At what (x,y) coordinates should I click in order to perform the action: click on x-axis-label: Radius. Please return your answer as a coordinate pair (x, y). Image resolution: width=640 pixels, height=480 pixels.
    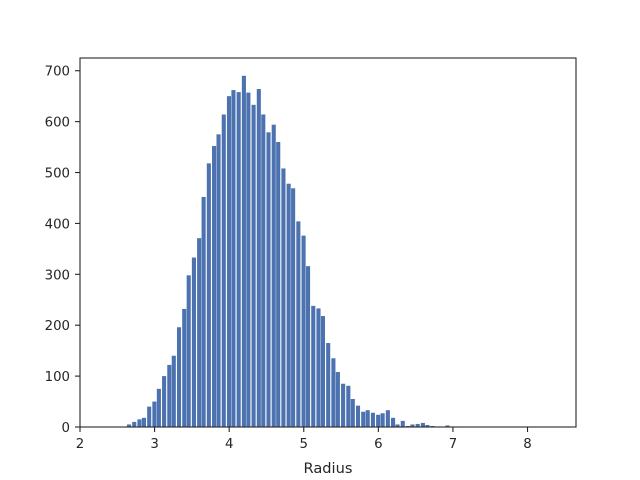
    Looking at the image, I should click on (328, 468).